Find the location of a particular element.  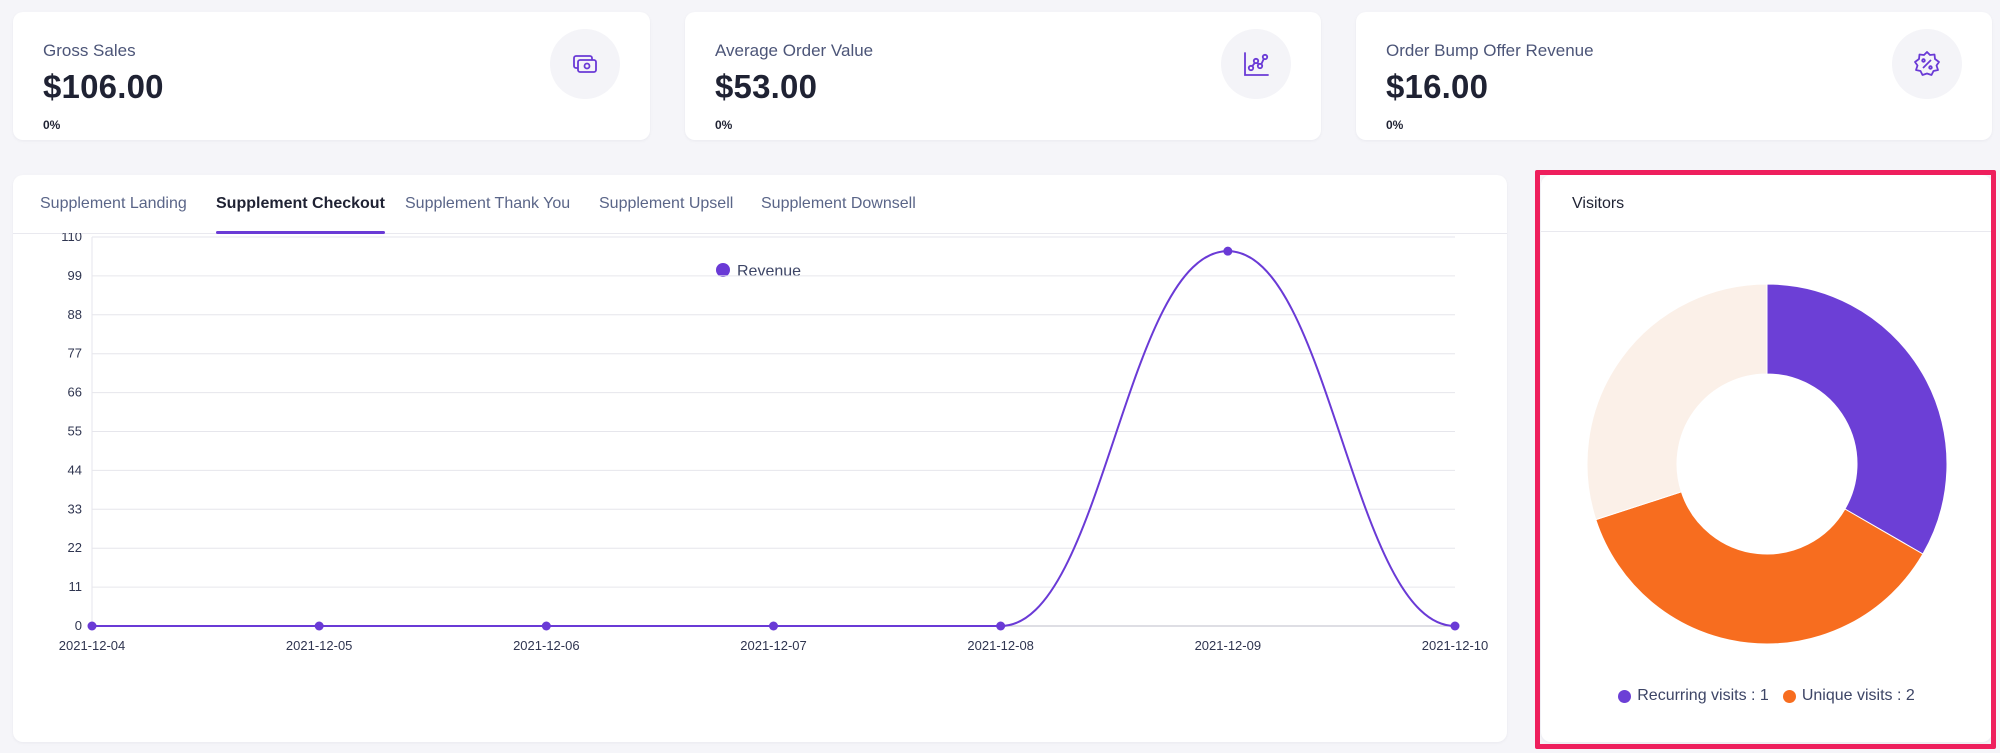

chart-legend: Revenue is located at coordinates (758, 271).